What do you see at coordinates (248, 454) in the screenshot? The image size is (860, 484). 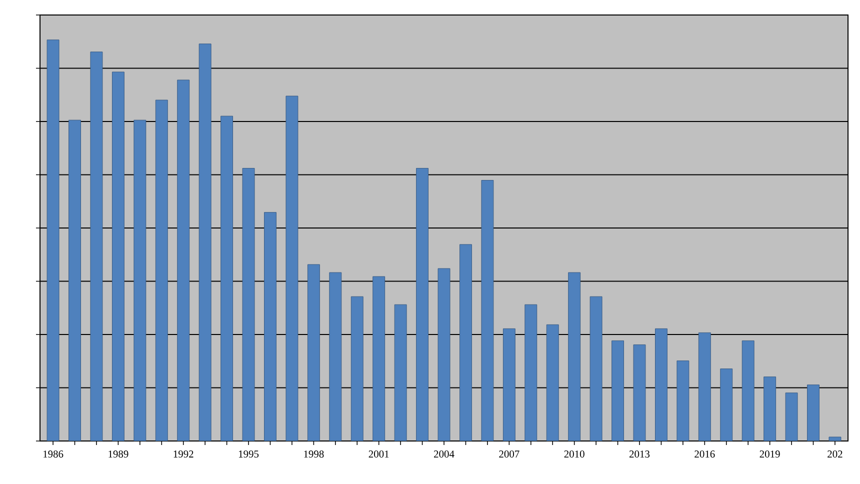 I see `x-tick-label: 1995` at bounding box center [248, 454].